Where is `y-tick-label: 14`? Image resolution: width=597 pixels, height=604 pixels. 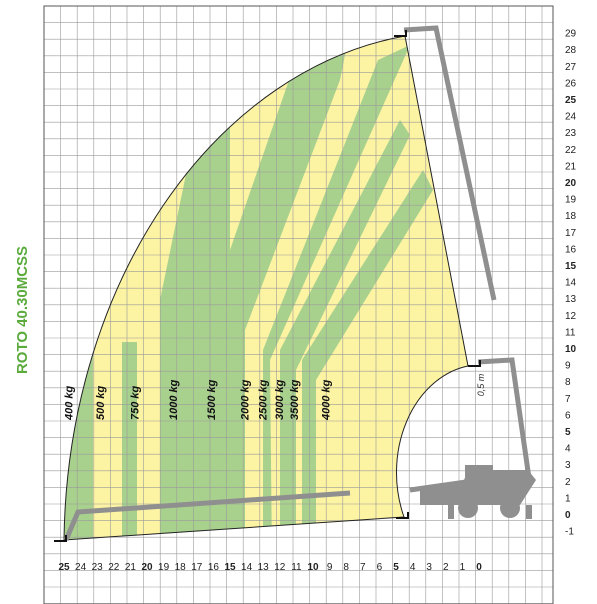
y-tick-label: 14 is located at coordinates (571, 283).